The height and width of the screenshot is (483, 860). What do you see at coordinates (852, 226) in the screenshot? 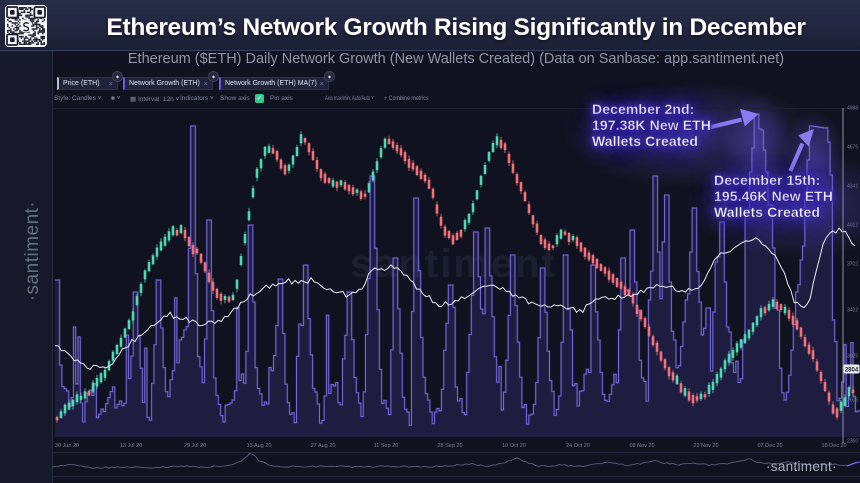
I see `svg-text: 4012` at bounding box center [852, 226].